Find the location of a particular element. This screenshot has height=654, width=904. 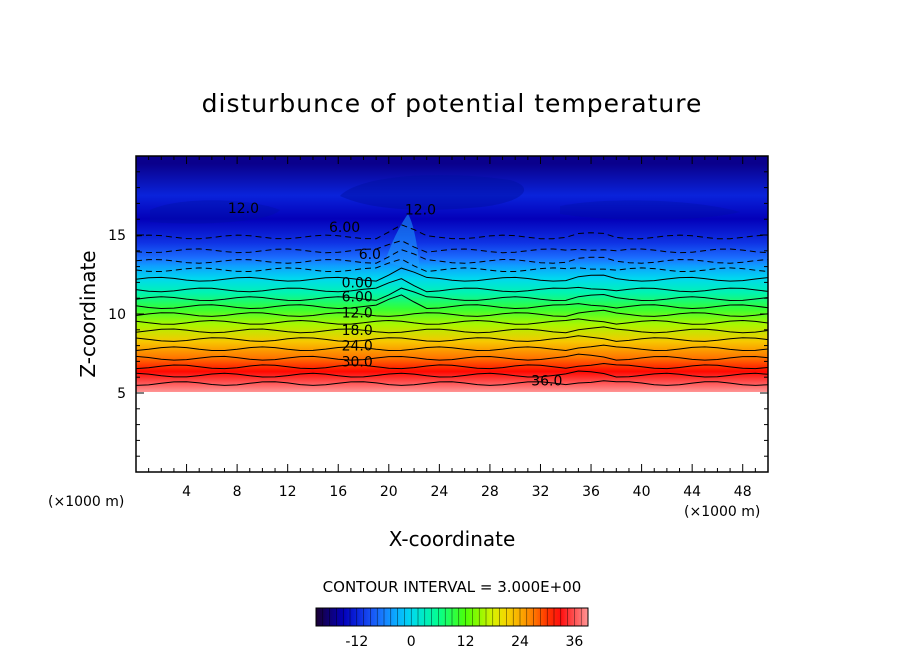

x-tick-label-12: 12 is located at coordinates (288, 492).